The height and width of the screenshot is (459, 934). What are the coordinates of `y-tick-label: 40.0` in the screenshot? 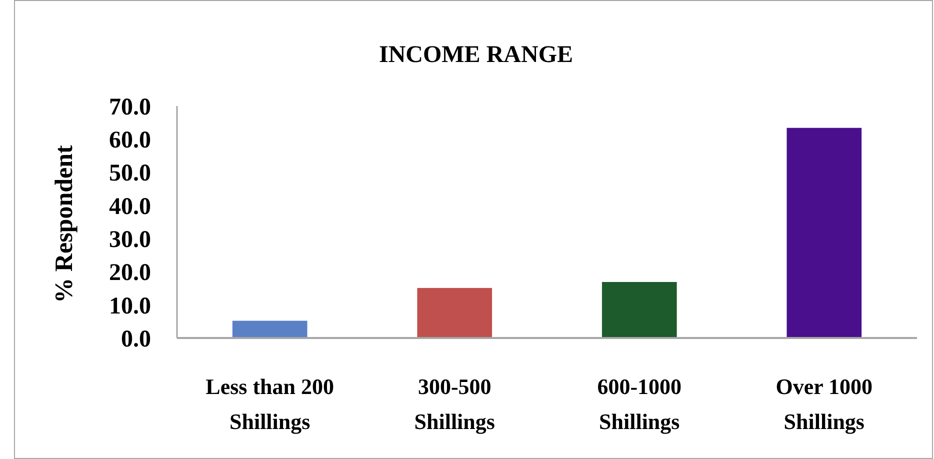 It's located at (130, 207).